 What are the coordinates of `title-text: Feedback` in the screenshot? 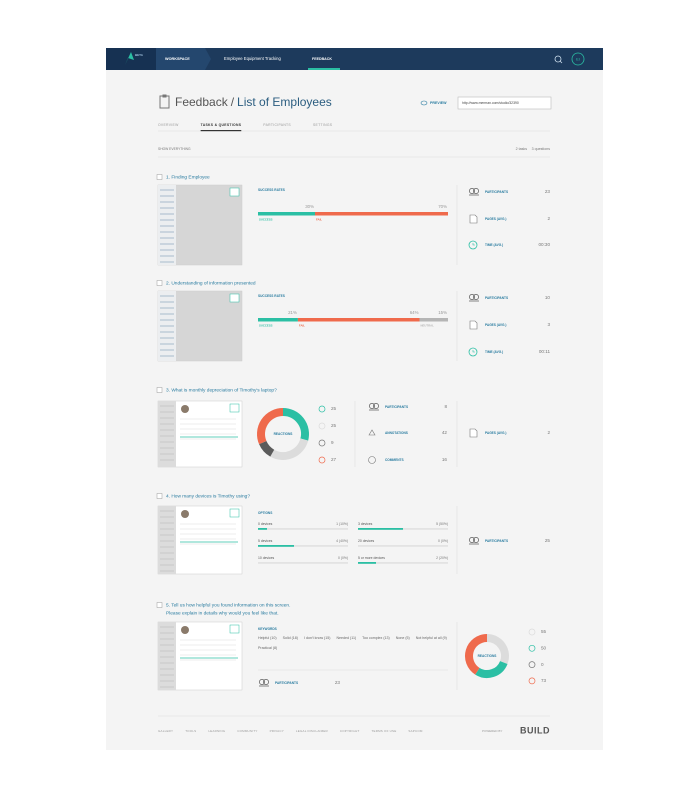 It's located at (202, 102).